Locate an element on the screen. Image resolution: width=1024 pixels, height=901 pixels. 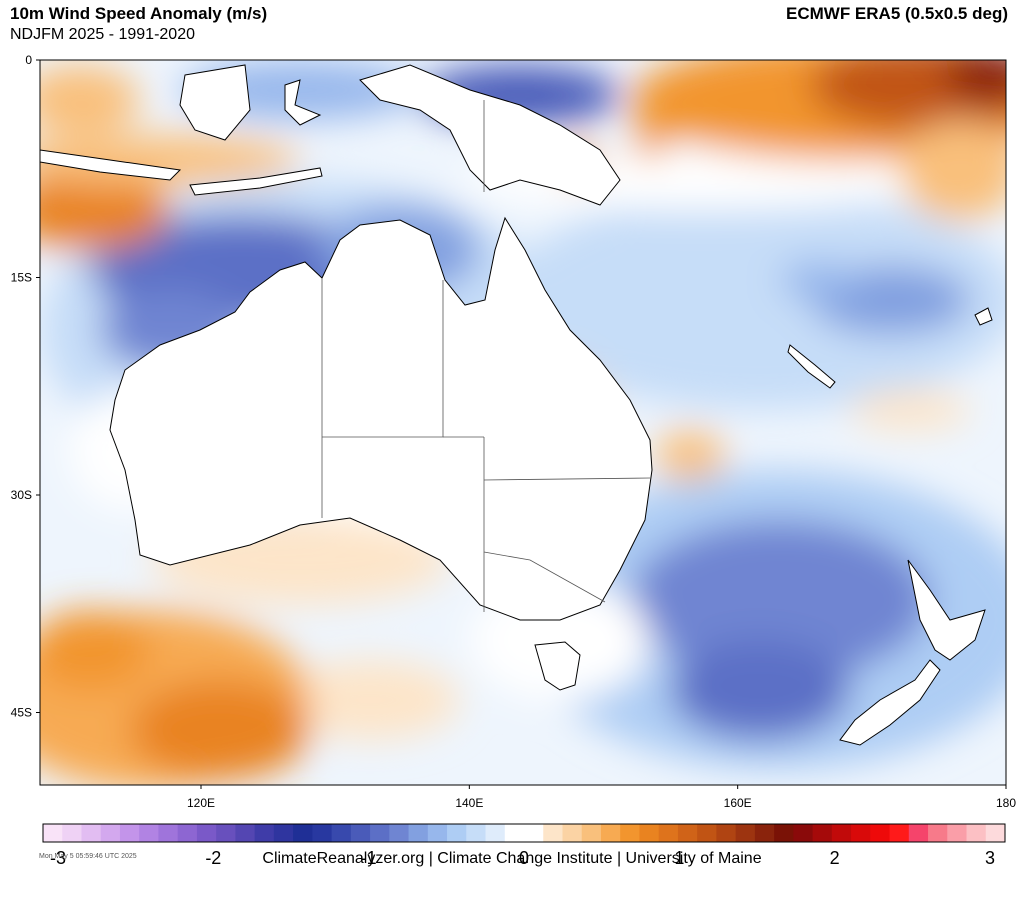
timestamp: Mon May 5 05:59:46 UTC 2025 is located at coordinates (88, 856).